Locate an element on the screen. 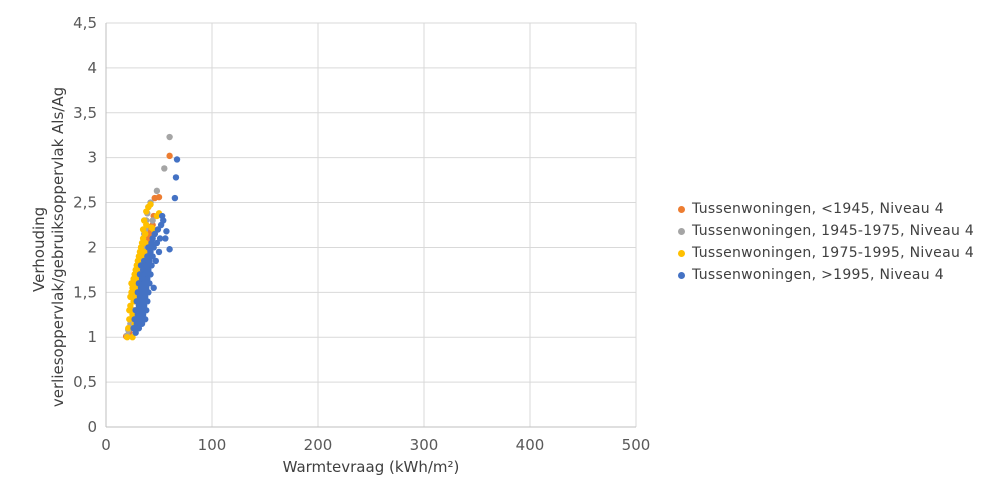 Image resolution: width=1005 pixels, height=501 pixels. y-tick-label: 2 is located at coordinates (92, 247).